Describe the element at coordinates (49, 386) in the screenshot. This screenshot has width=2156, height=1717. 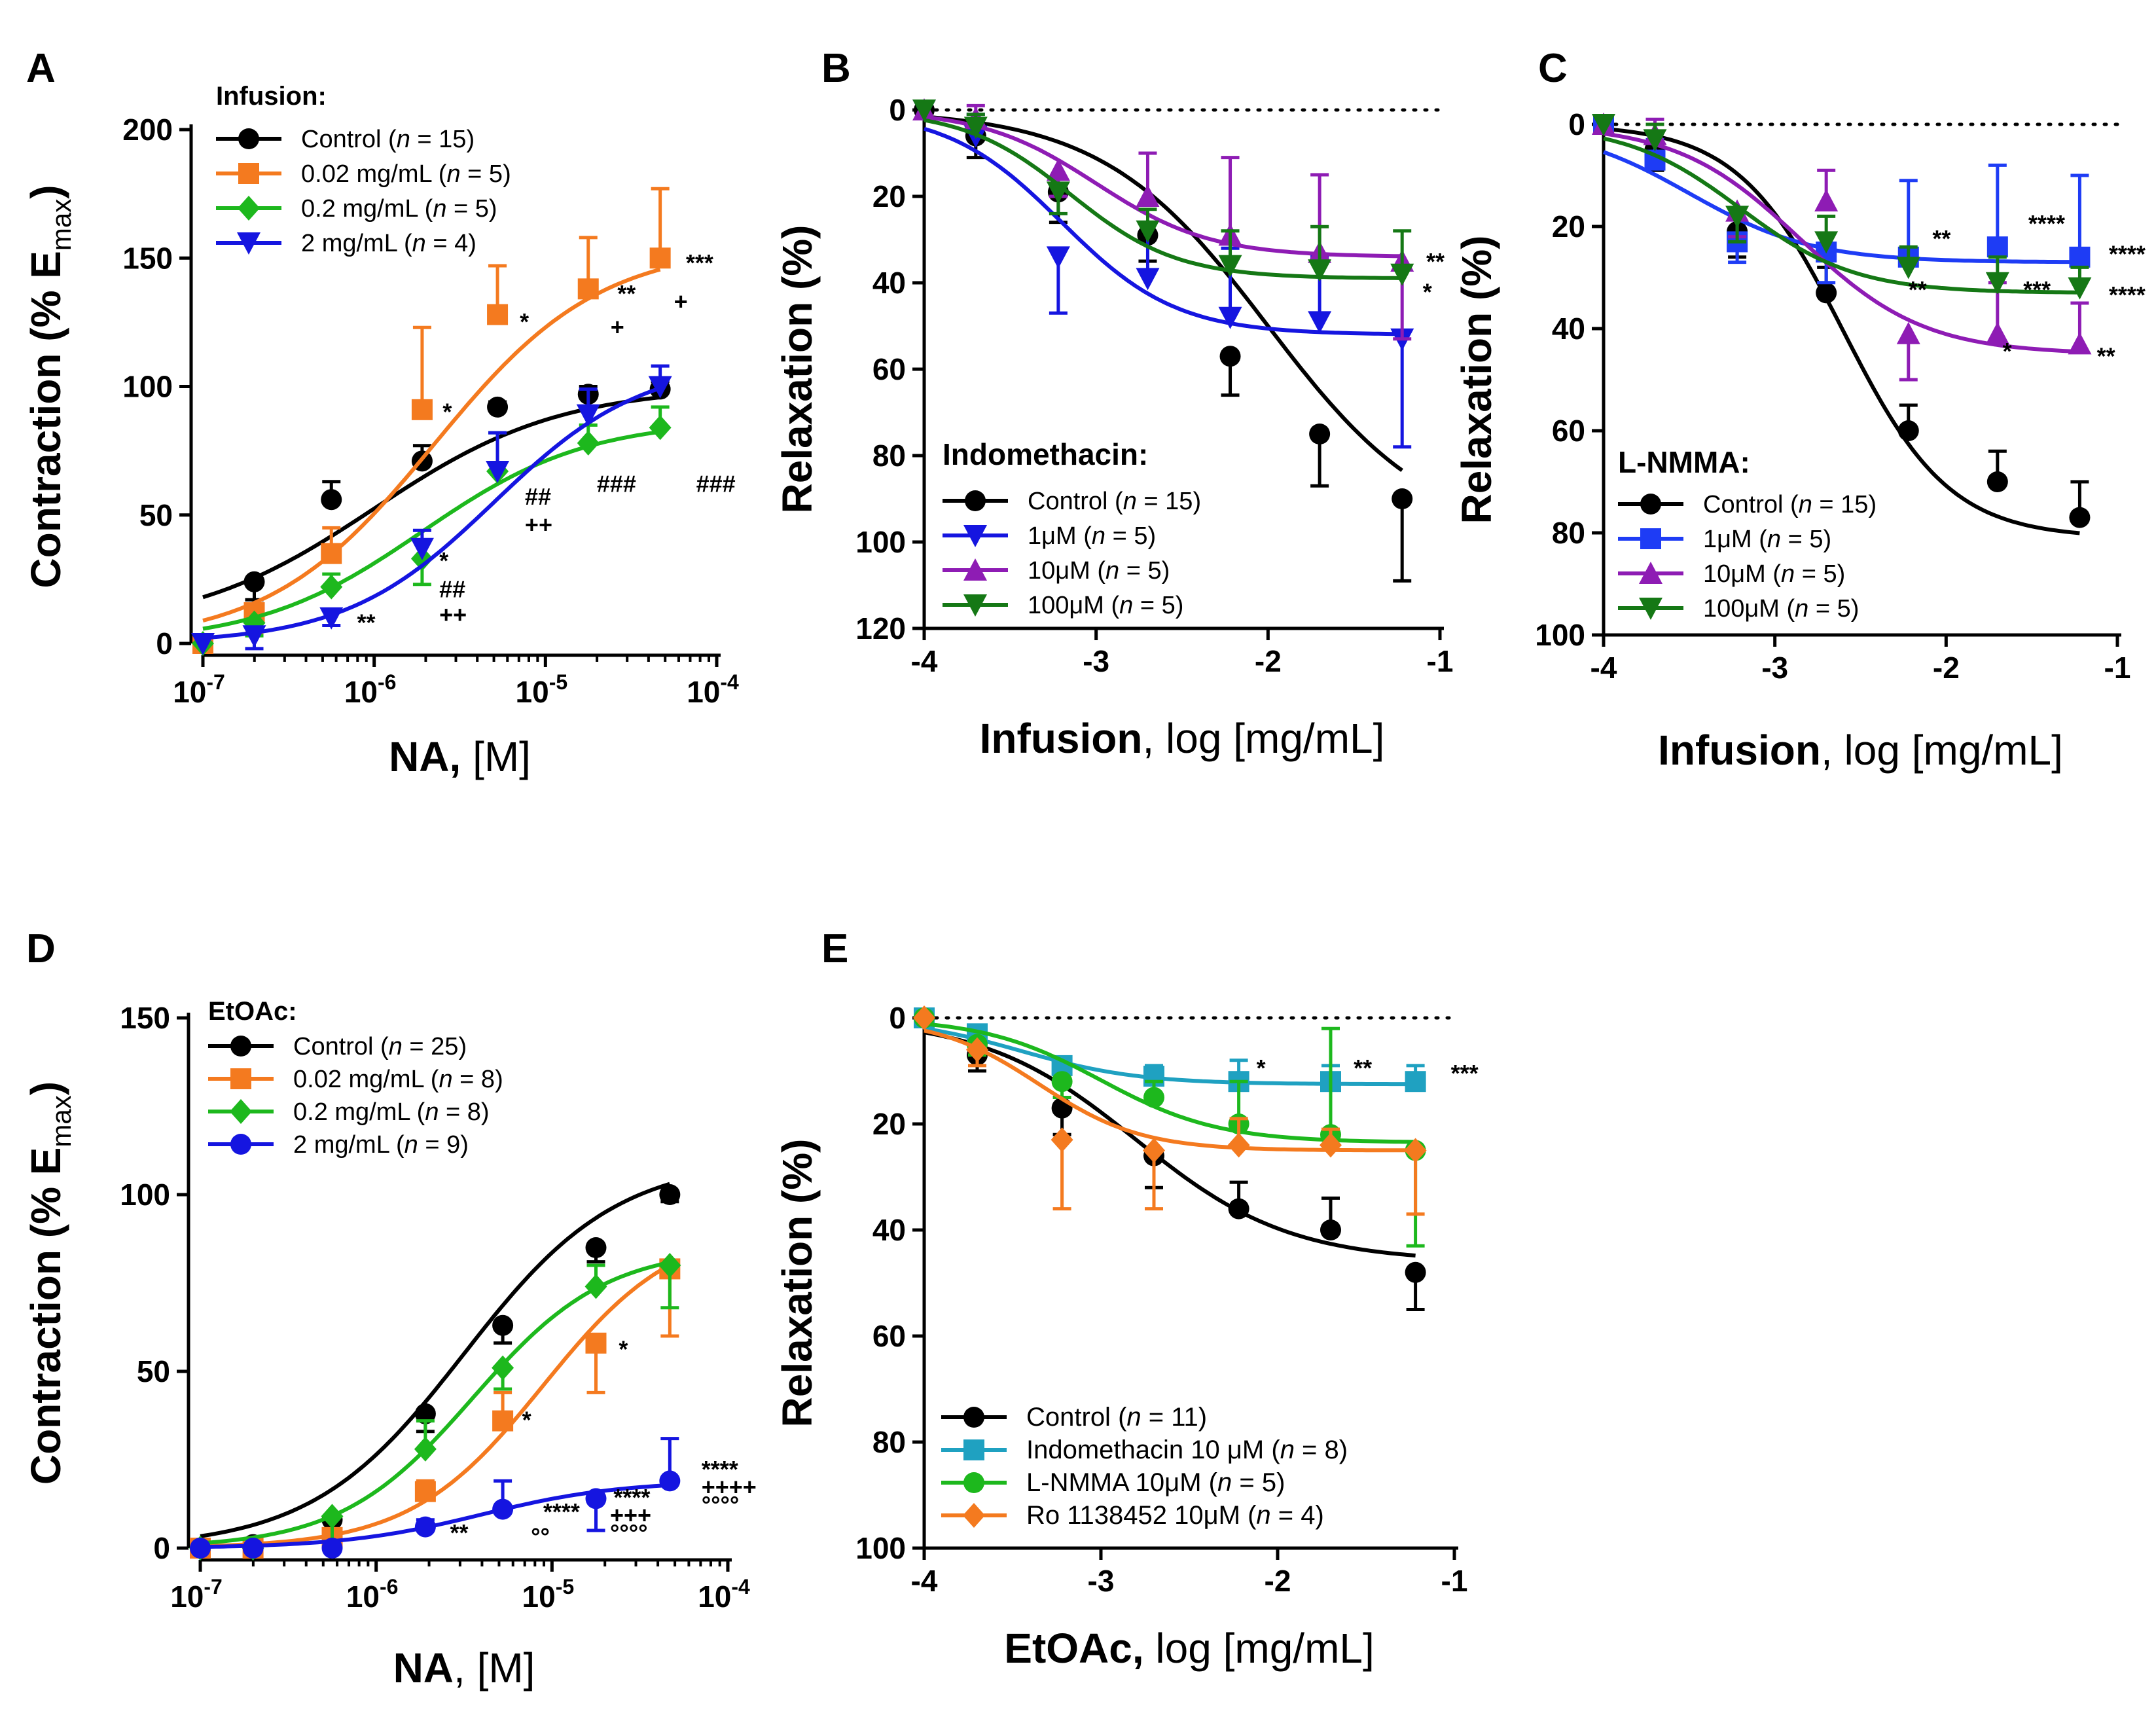
I see `y-axis-title: Contraction (% Emax)` at that location.